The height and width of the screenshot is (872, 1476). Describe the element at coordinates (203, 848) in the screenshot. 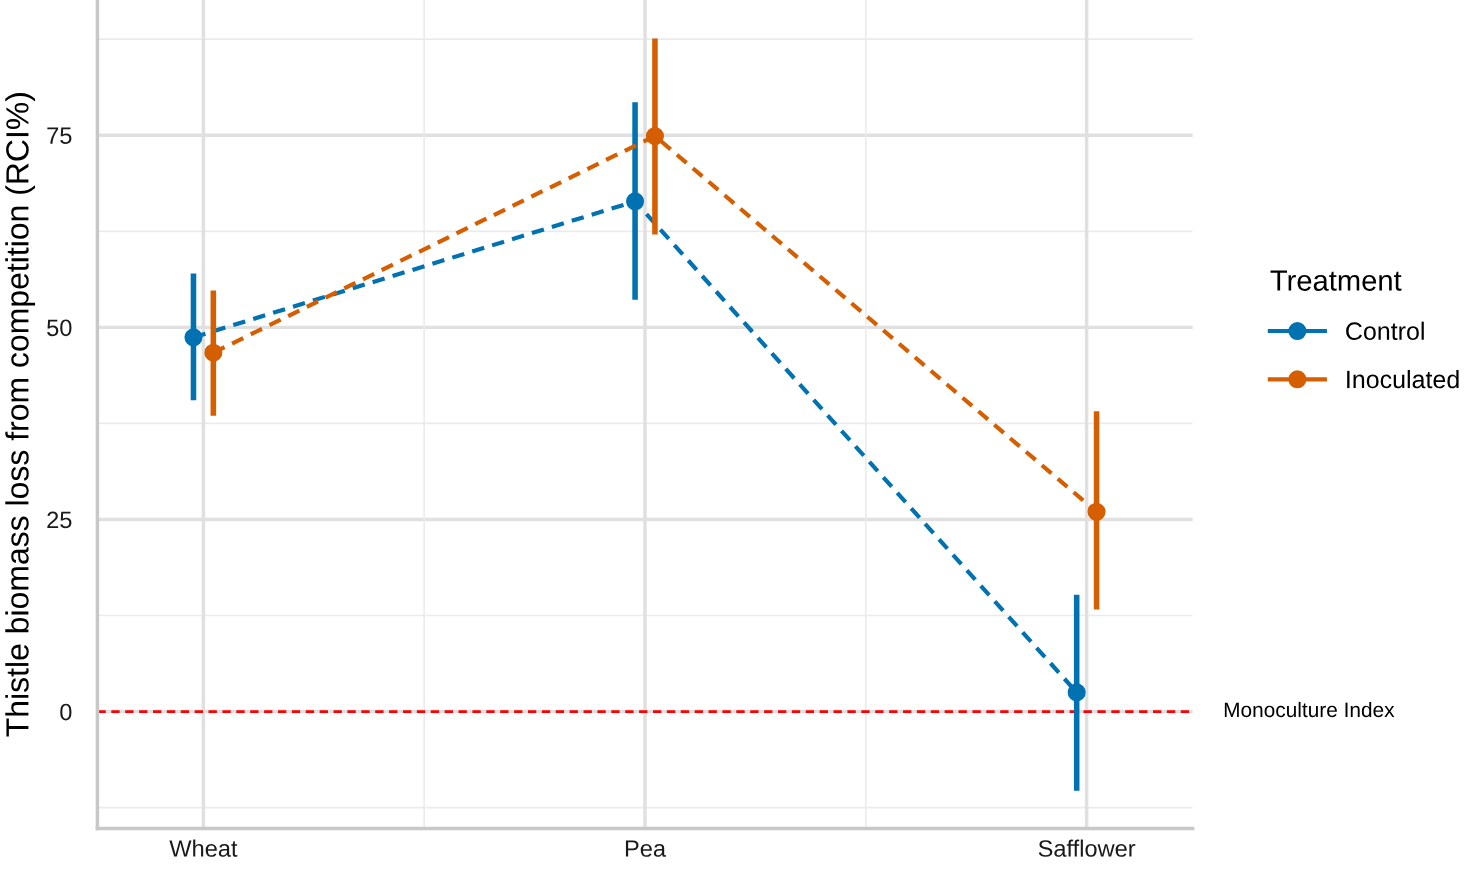

I see `x-tick-label: Wheat` at that location.